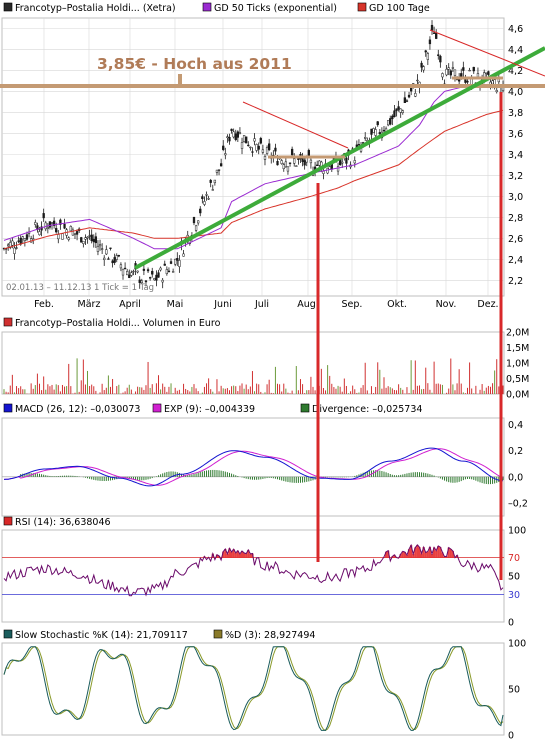 The image size is (545, 747). What do you see at coordinates (515, 29) in the screenshot?
I see `price-y-tick-label: 4,6` at bounding box center [515, 29].